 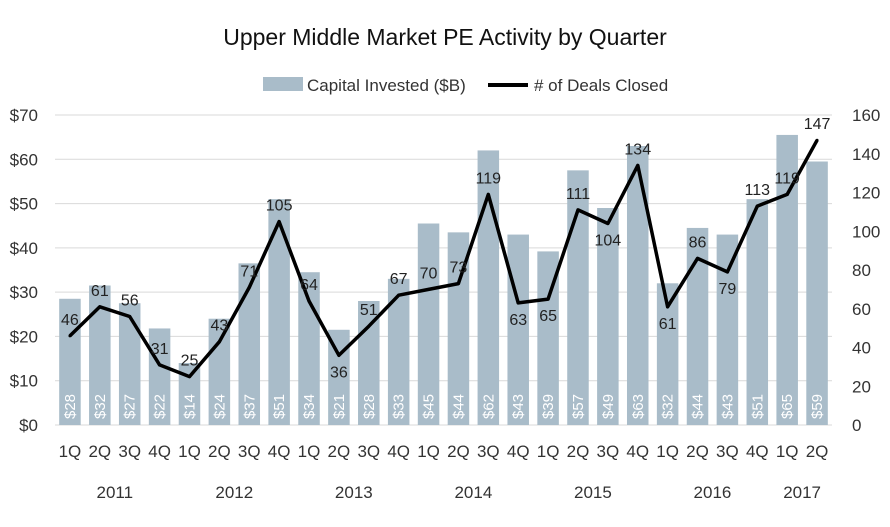 What do you see at coordinates (578, 406) in the screenshot?
I see `bar-value-label: $57` at bounding box center [578, 406].